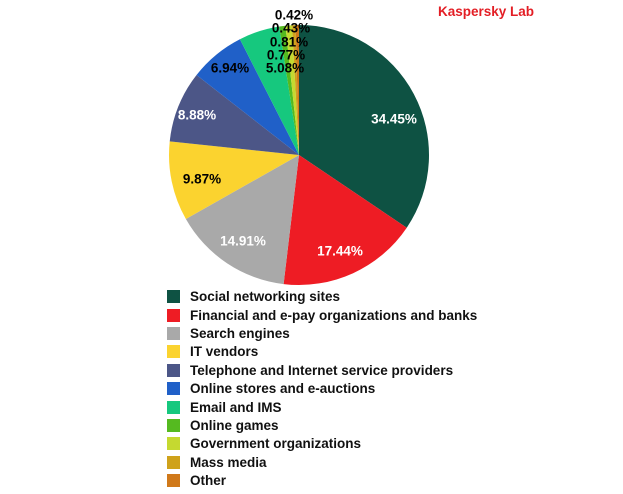 This screenshot has height=494, width=623. Describe the element at coordinates (243, 241) in the screenshot. I see `slice-label-2: 14.91%` at that location.